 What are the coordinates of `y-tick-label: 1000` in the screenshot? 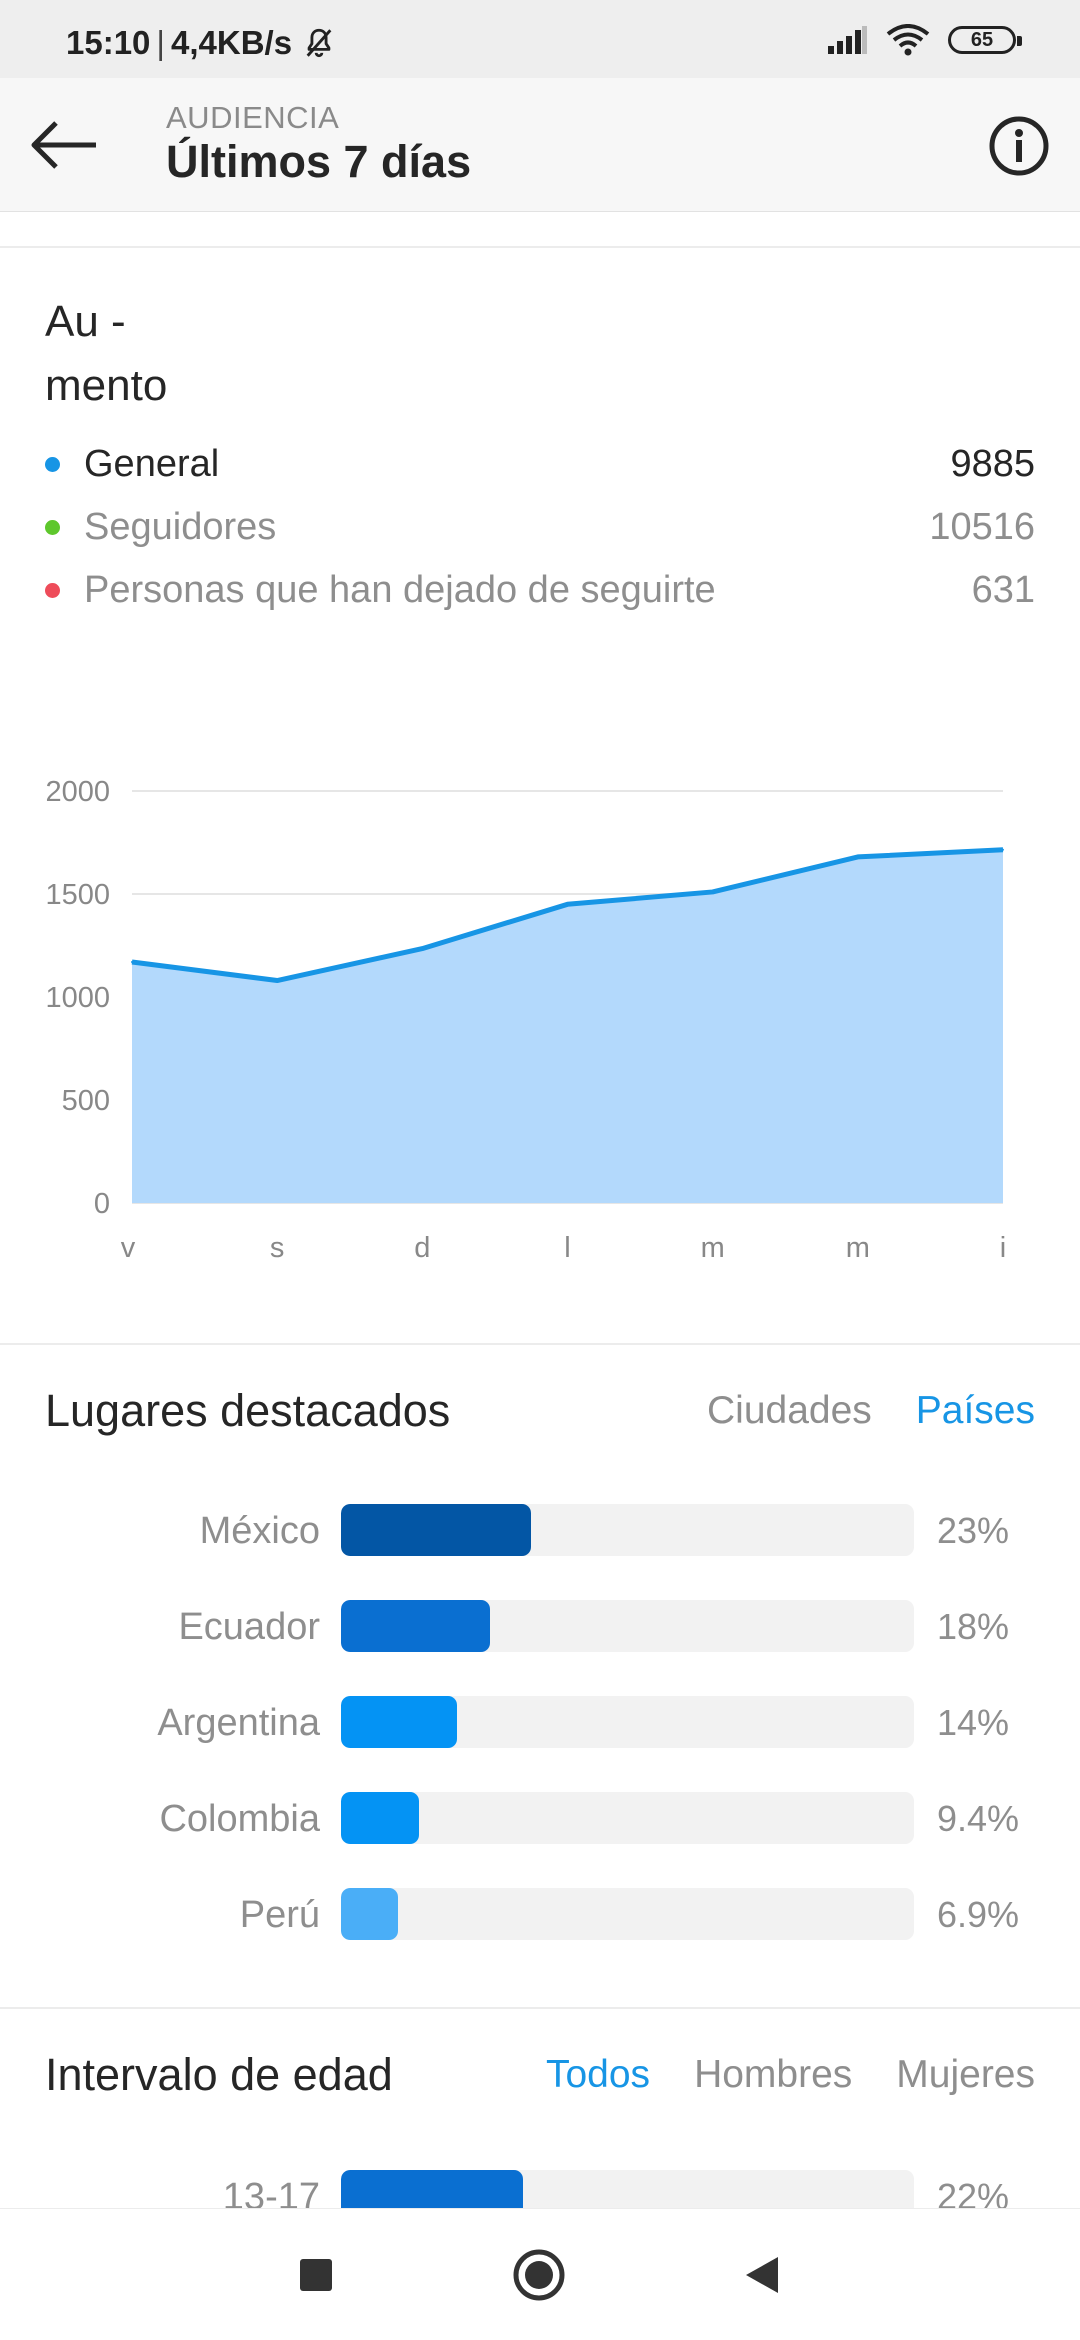 It's located at (77, 998).